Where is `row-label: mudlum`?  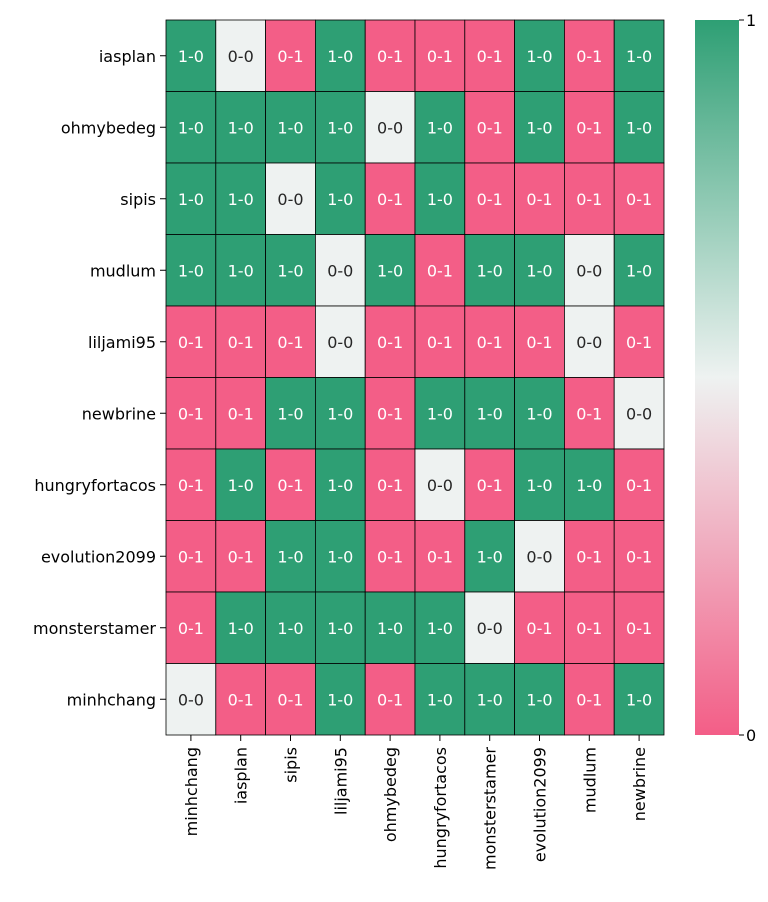
row-label: mudlum is located at coordinates (123, 270).